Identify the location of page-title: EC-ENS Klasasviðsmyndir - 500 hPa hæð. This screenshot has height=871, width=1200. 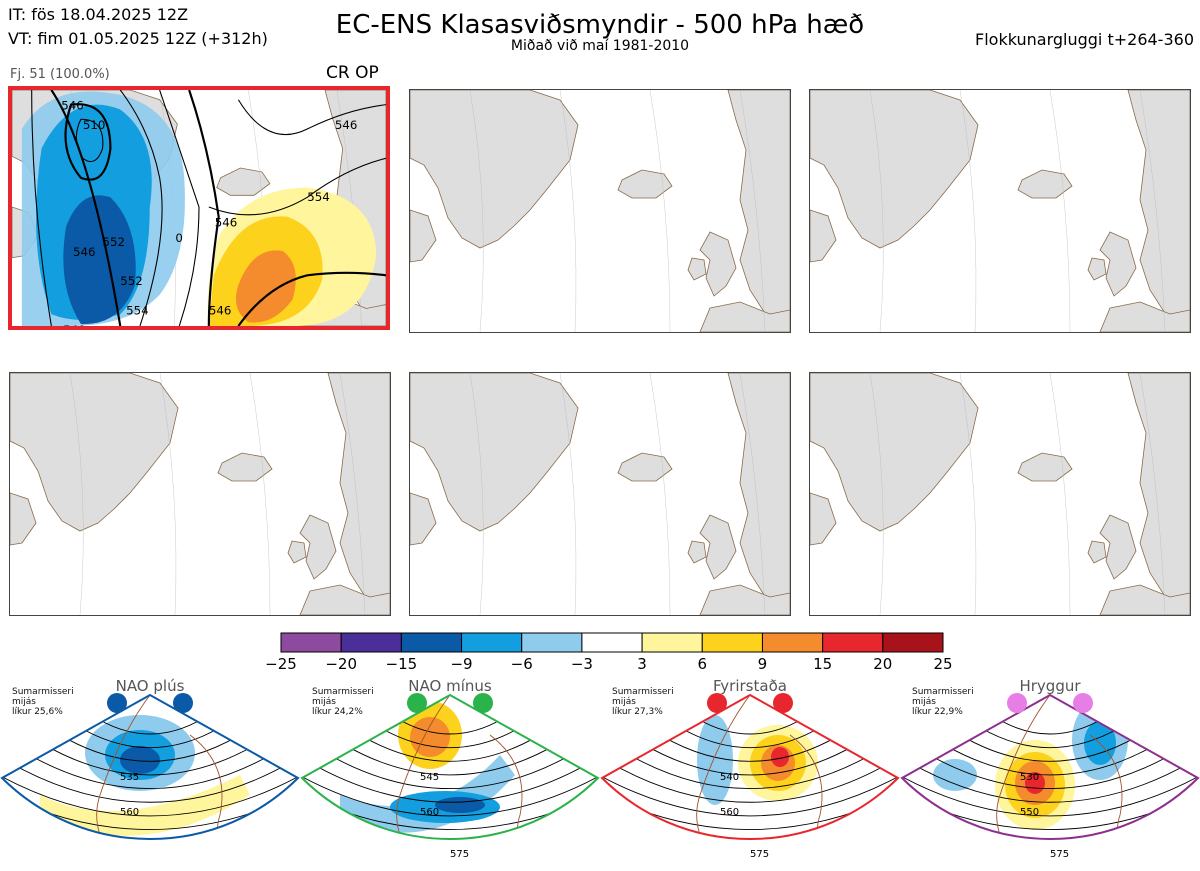
(600, 25).